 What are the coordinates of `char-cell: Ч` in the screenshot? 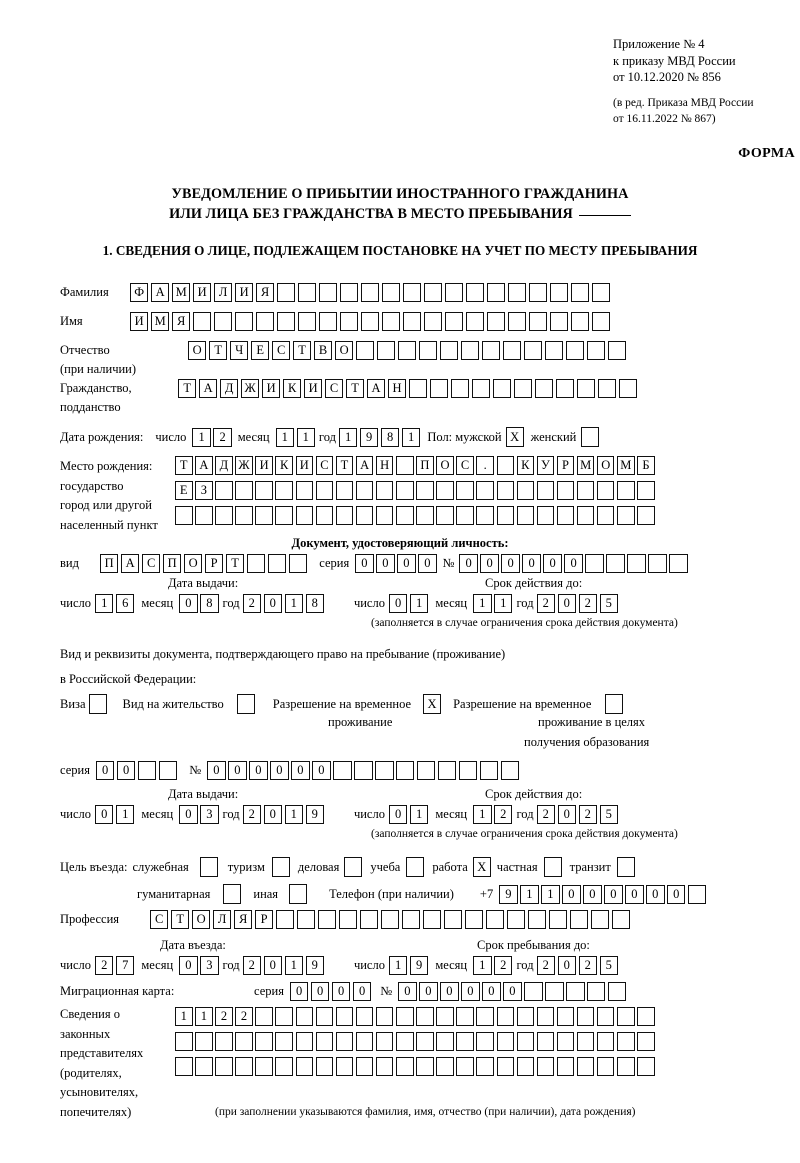 It's located at (239, 350).